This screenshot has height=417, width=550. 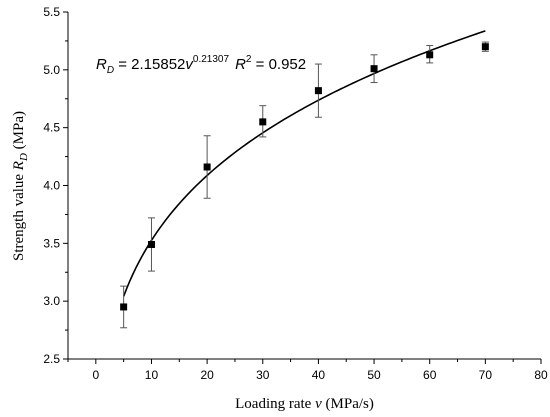 I want to click on x-tick-label: 10, so click(x=152, y=375).